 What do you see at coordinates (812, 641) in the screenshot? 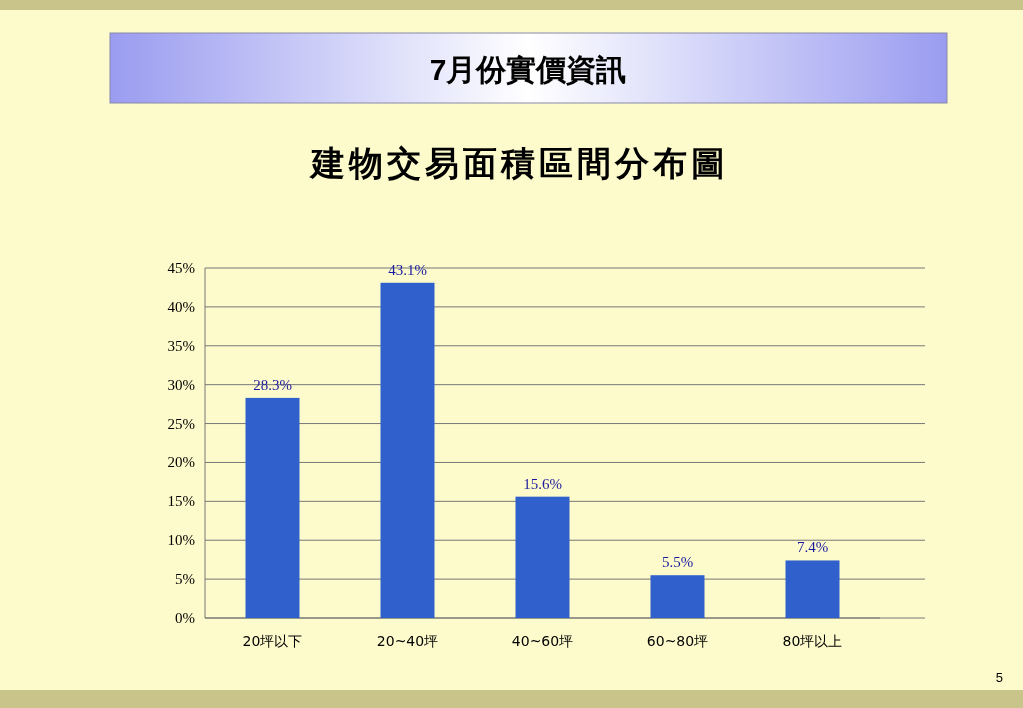
I see `x-tick-label: 80坪以上` at bounding box center [812, 641].